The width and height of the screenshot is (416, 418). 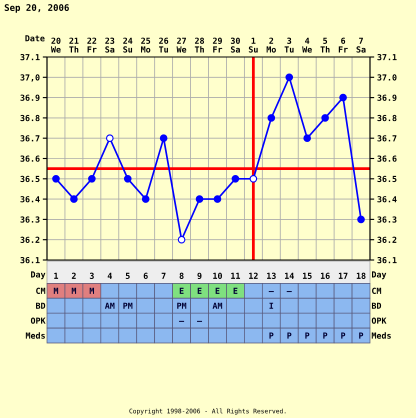 What do you see at coordinates (74, 275) in the screenshot?
I see `x-tick-label: 2` at bounding box center [74, 275].